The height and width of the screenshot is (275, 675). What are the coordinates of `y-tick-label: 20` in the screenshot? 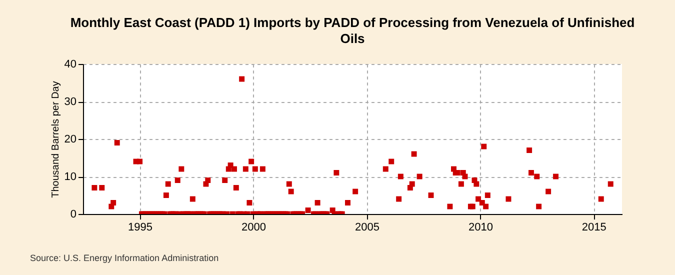 It's located at (70, 140).